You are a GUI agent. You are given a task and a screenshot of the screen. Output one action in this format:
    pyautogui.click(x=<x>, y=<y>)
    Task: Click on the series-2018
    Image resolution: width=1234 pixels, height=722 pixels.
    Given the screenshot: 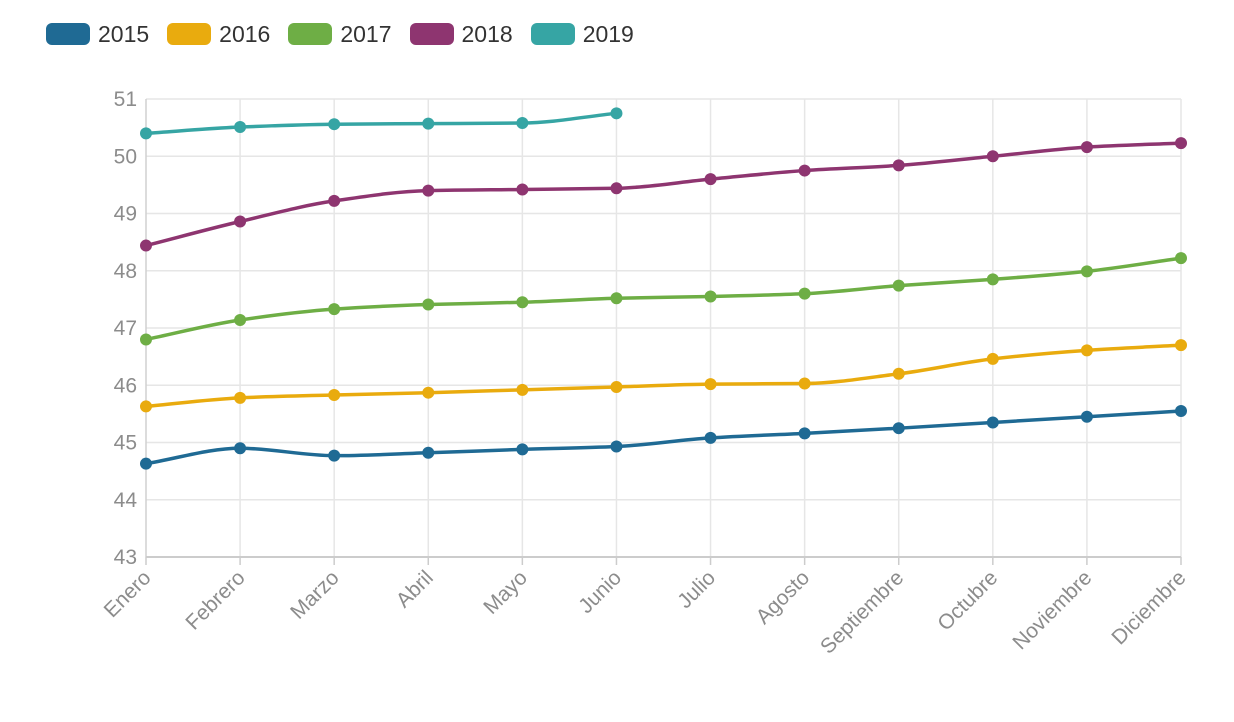 What is the action you would take?
    pyautogui.click(x=663, y=194)
    